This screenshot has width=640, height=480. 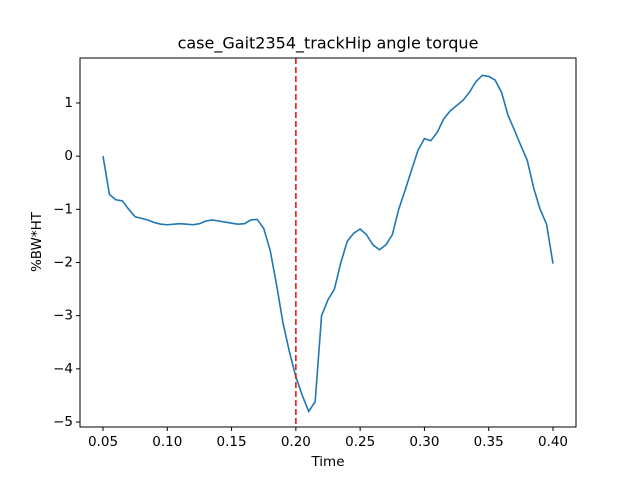 I want to click on x-tick-label: 0.30, so click(x=424, y=442).